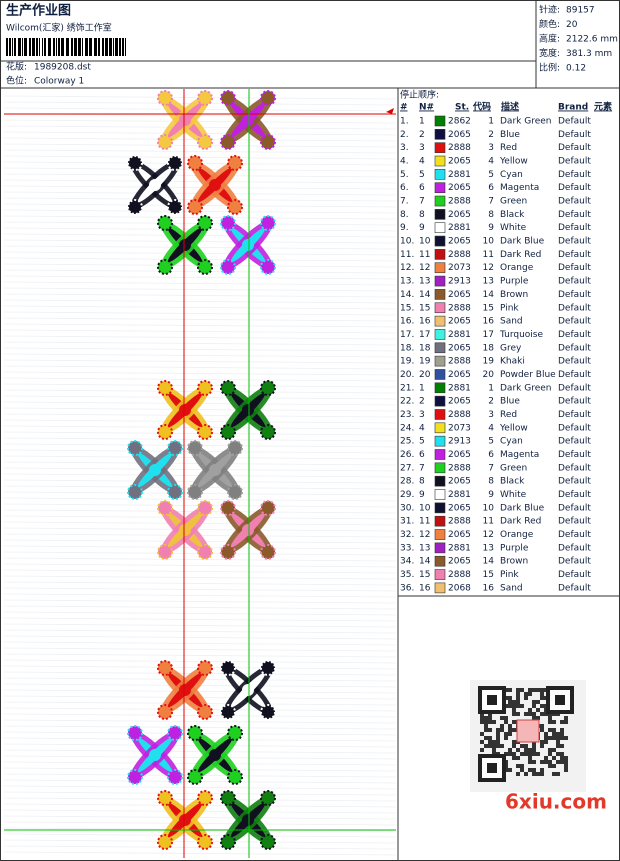 This screenshot has width=620, height=861. I want to click on color-code: 15, so click(488, 308).